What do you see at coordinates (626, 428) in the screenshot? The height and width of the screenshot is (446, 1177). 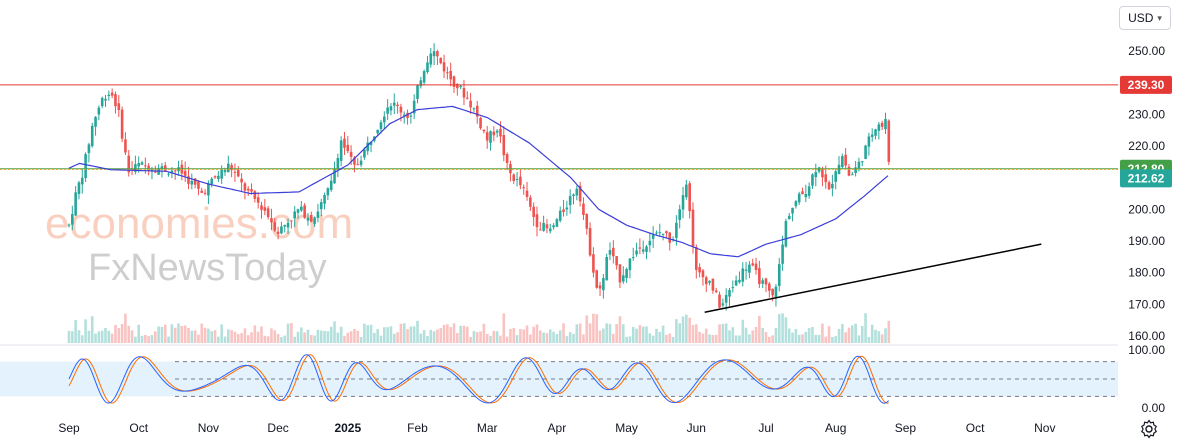 I see `time-label: May` at bounding box center [626, 428].